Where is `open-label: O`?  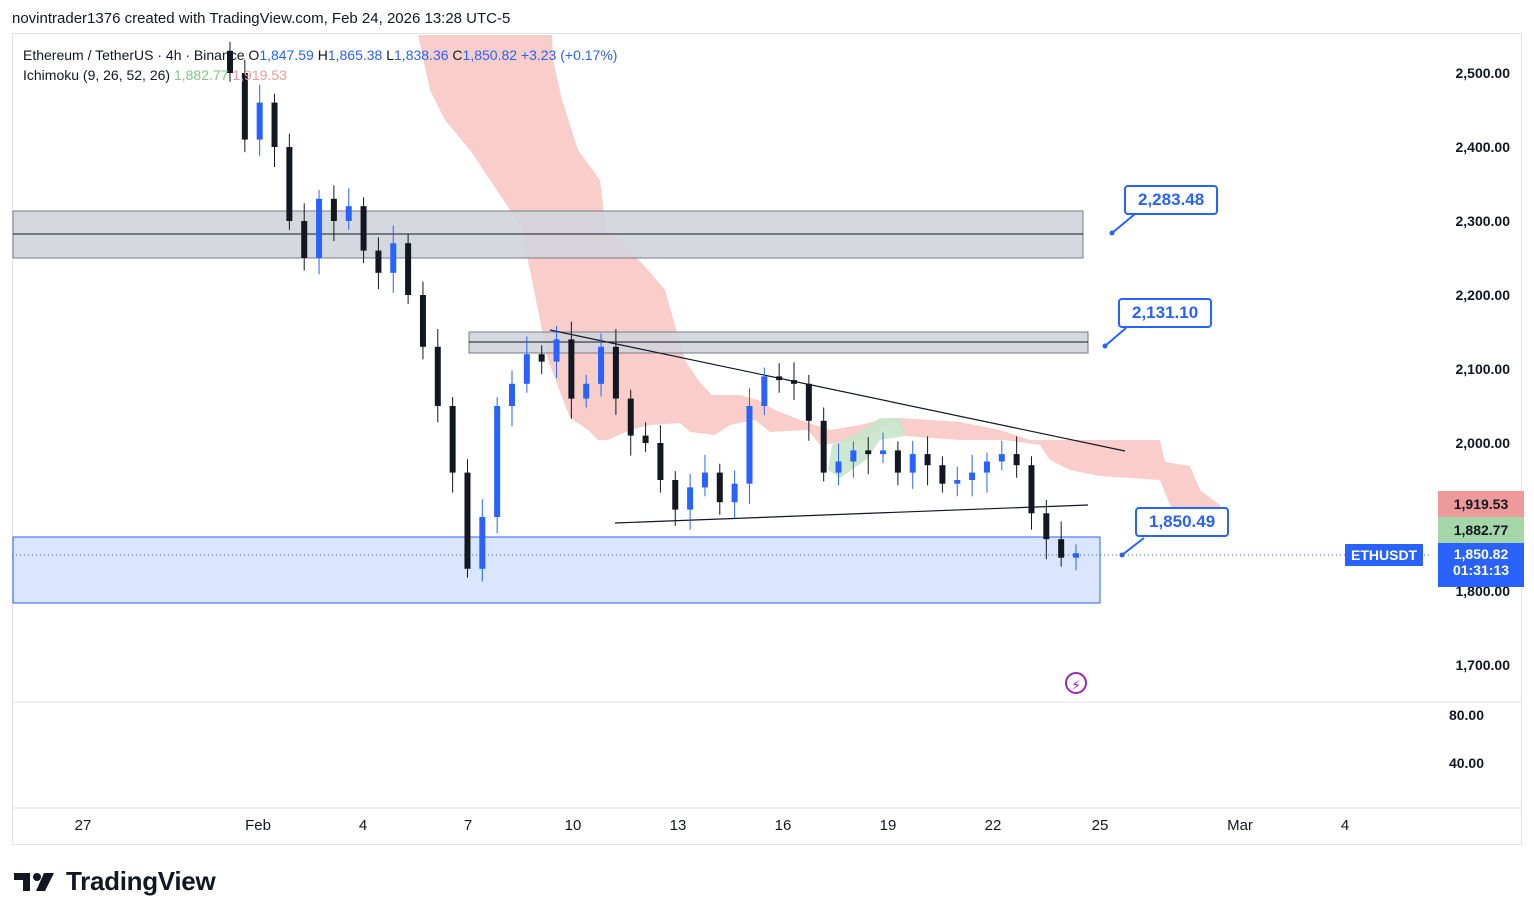 open-label: O is located at coordinates (254, 55).